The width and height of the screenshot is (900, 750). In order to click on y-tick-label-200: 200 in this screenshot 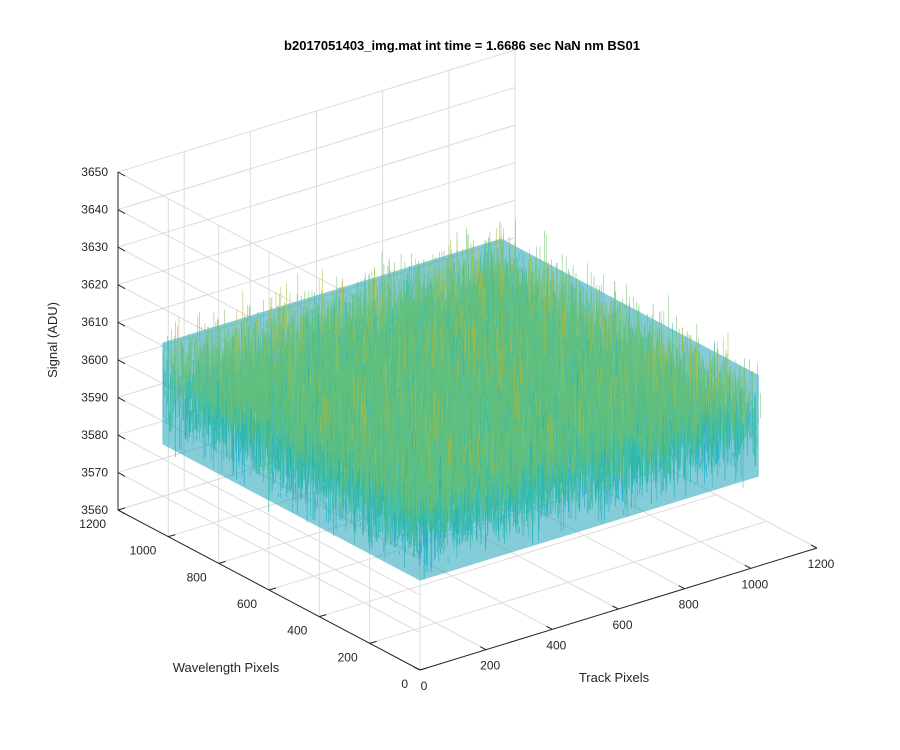, I will do `click(348, 657)`.